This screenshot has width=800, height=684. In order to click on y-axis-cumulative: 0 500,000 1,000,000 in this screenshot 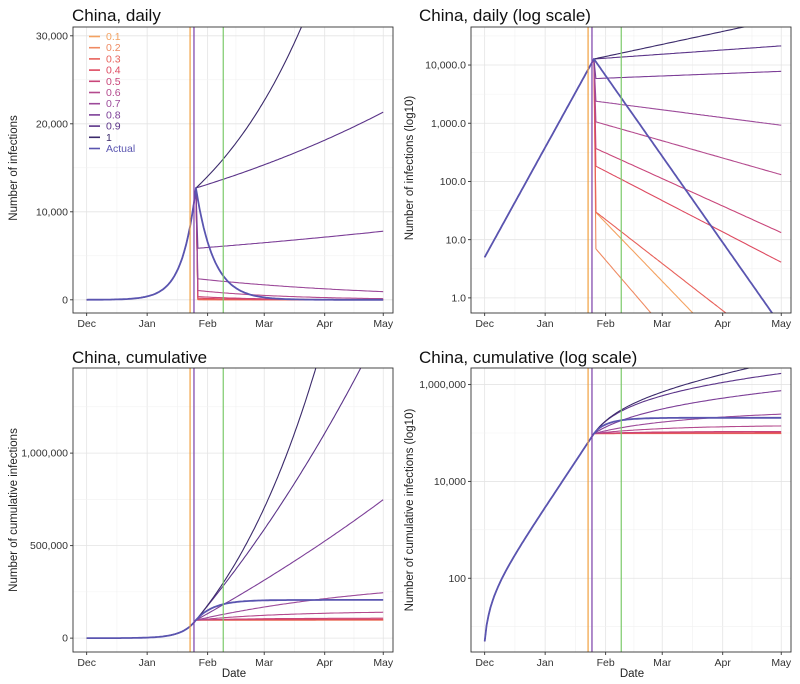, I will do `click(47, 546)`.